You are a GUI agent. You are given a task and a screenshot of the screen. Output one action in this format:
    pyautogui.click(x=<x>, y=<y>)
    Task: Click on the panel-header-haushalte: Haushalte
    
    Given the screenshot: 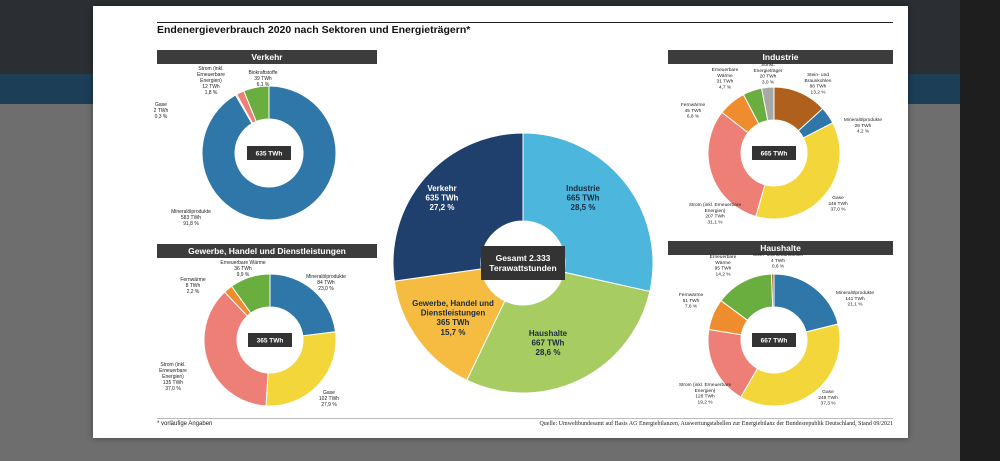 What is the action you would take?
    pyautogui.click(x=780, y=248)
    